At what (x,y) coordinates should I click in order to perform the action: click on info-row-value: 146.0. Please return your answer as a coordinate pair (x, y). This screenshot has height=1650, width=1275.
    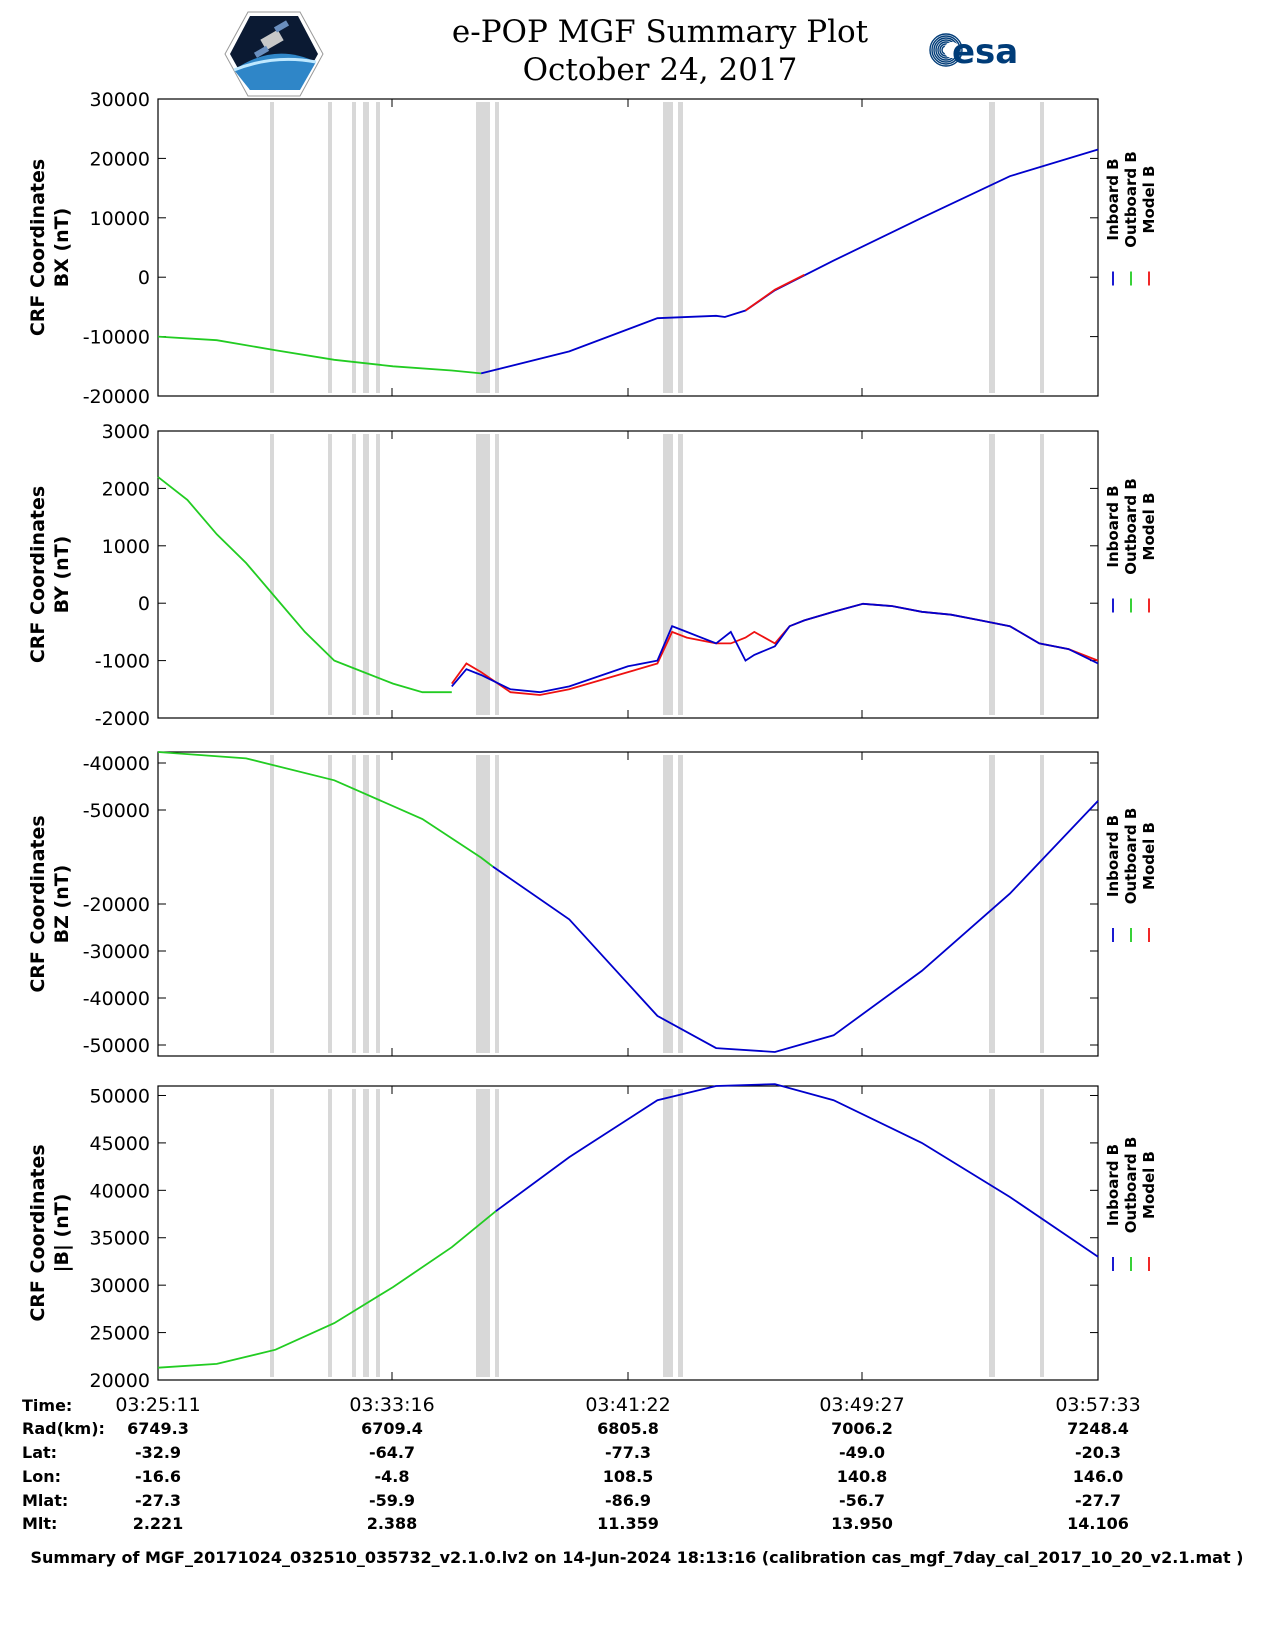
    Looking at the image, I should click on (1098, 1476).